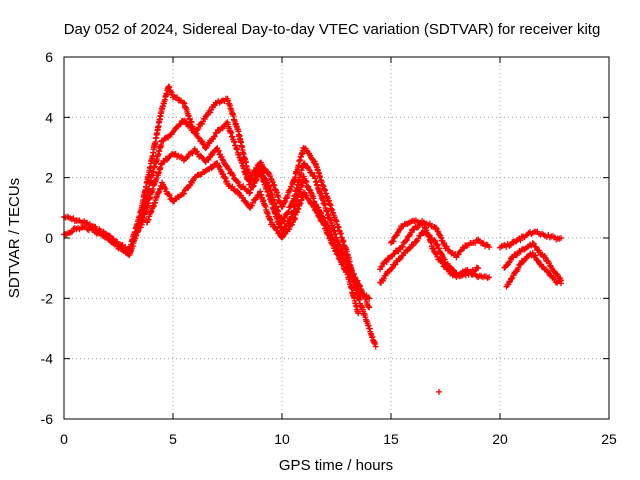 The width and height of the screenshot is (640, 480). I want to click on x-tick-label: 15, so click(391, 439).